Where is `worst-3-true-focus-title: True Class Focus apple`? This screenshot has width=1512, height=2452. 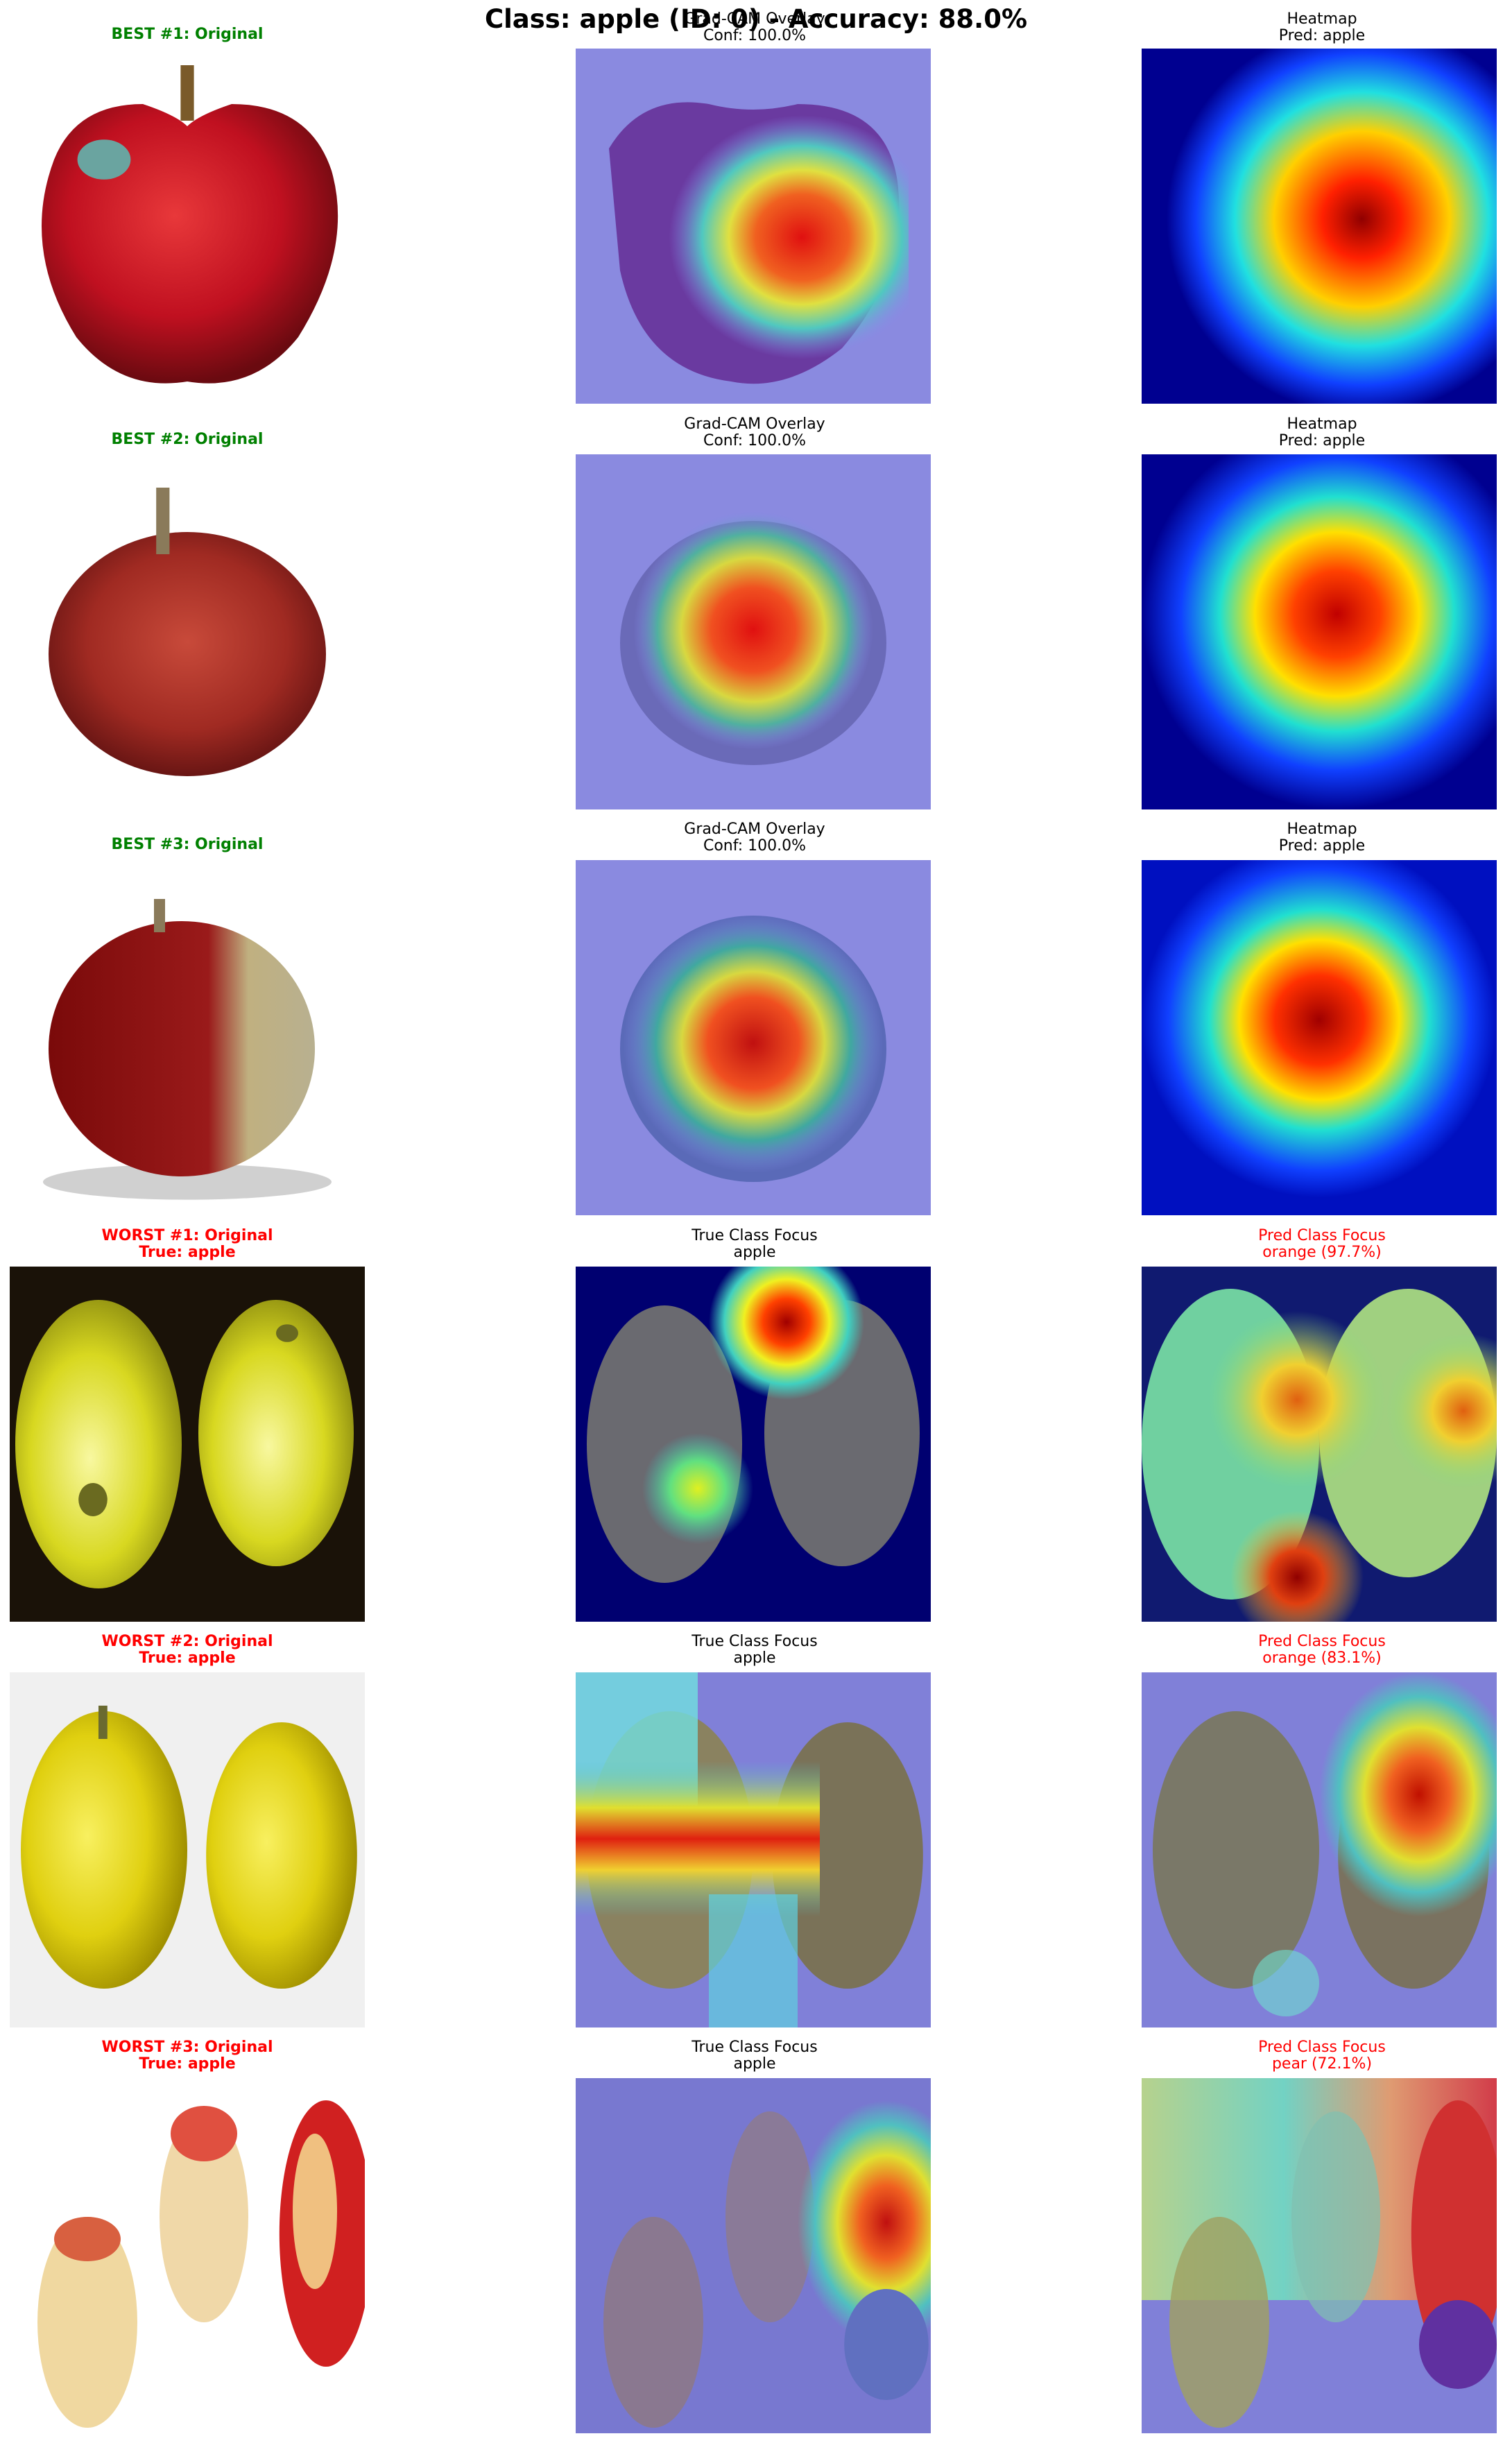
worst-3-true-focus-title: True Class Focus apple is located at coordinates (755, 2056).